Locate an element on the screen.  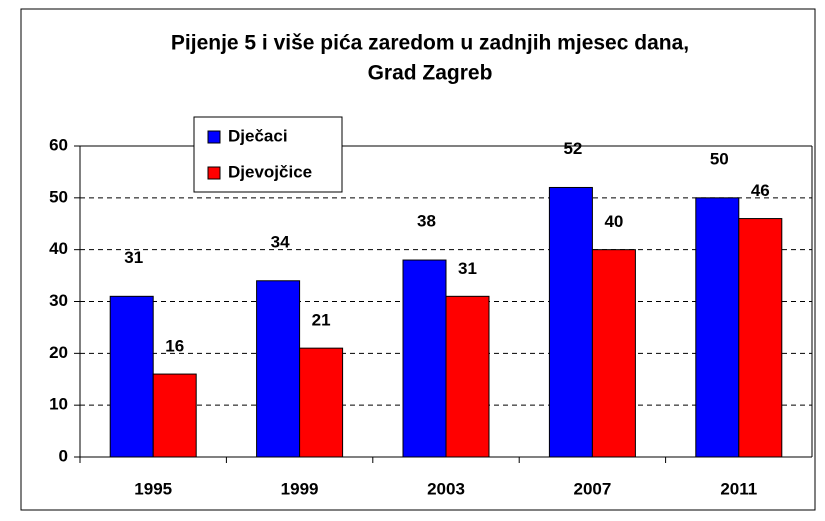
data-label: 21 is located at coordinates (321, 320).